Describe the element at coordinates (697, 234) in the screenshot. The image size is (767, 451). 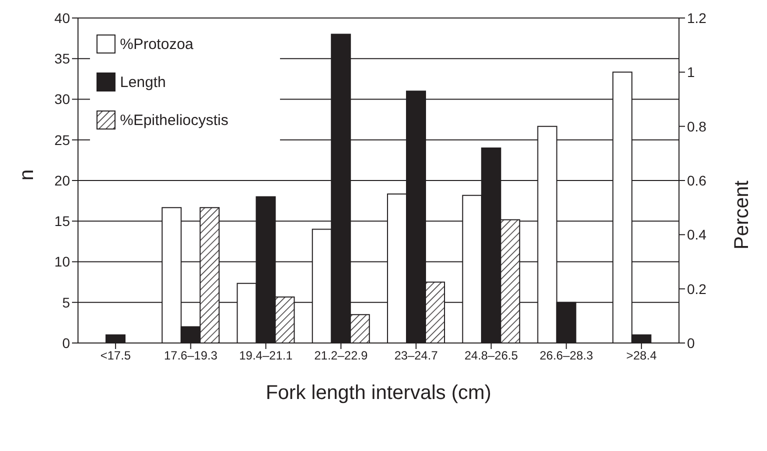
I see `y2-tick-label: 0.4` at that location.